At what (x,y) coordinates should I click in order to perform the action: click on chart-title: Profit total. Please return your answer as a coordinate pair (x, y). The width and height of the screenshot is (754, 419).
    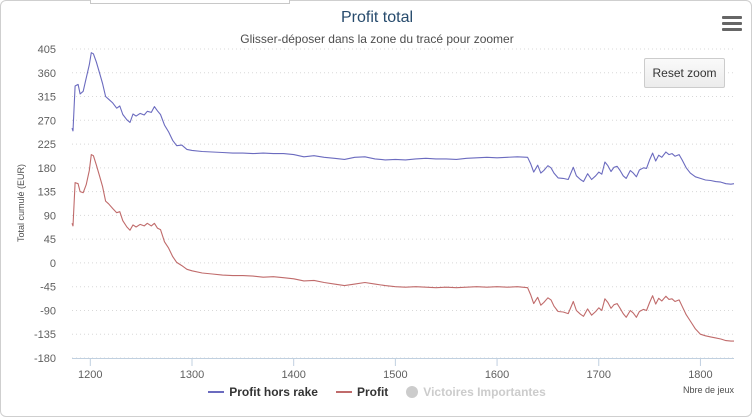
    Looking at the image, I should click on (377, 17).